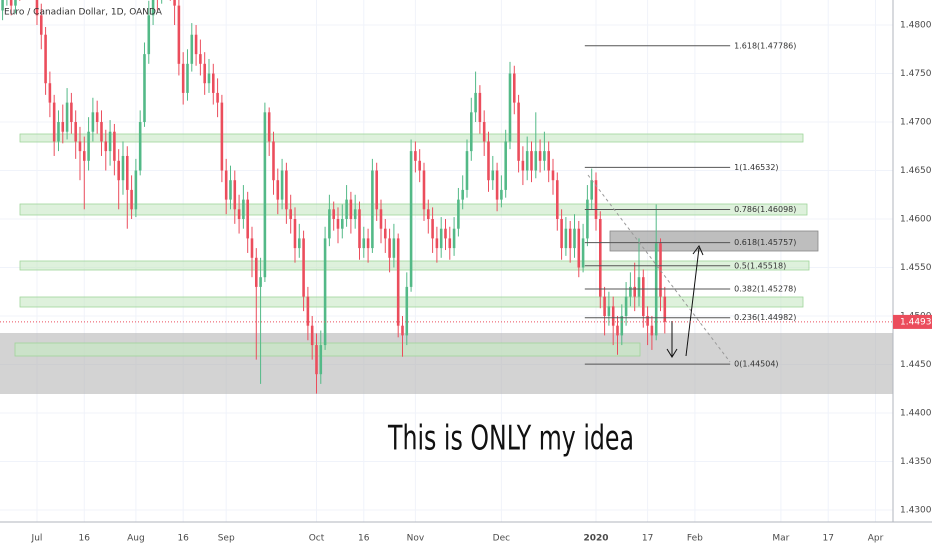 This screenshot has height=550, width=932. What do you see at coordinates (916, 322) in the screenshot?
I see `last-price-label: 1.44939` at bounding box center [916, 322].